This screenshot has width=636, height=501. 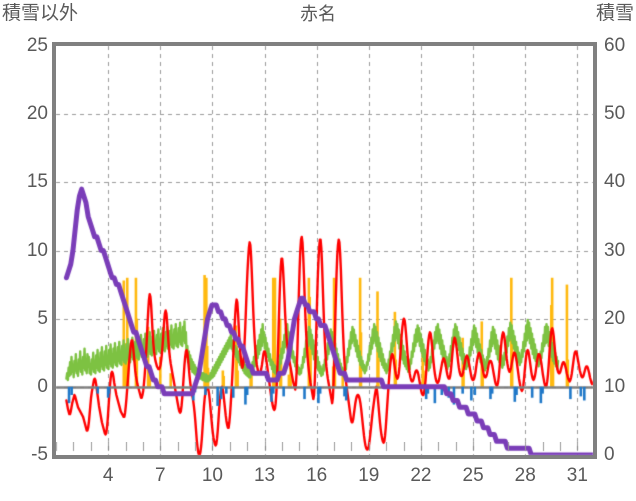 I want to click on x-axis-tick: 13, so click(x=264, y=475).